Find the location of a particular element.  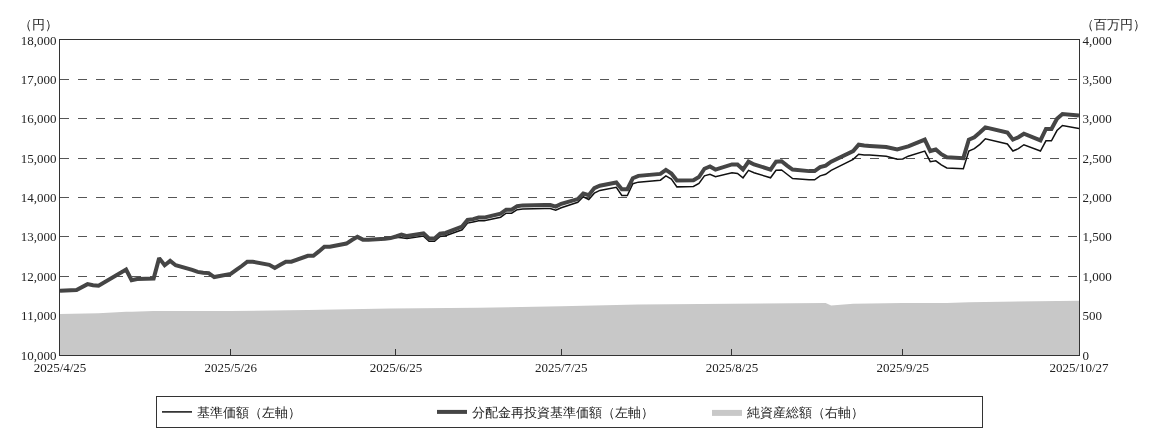

y2-axis-title: （百万円） is located at coordinates (1113, 24).